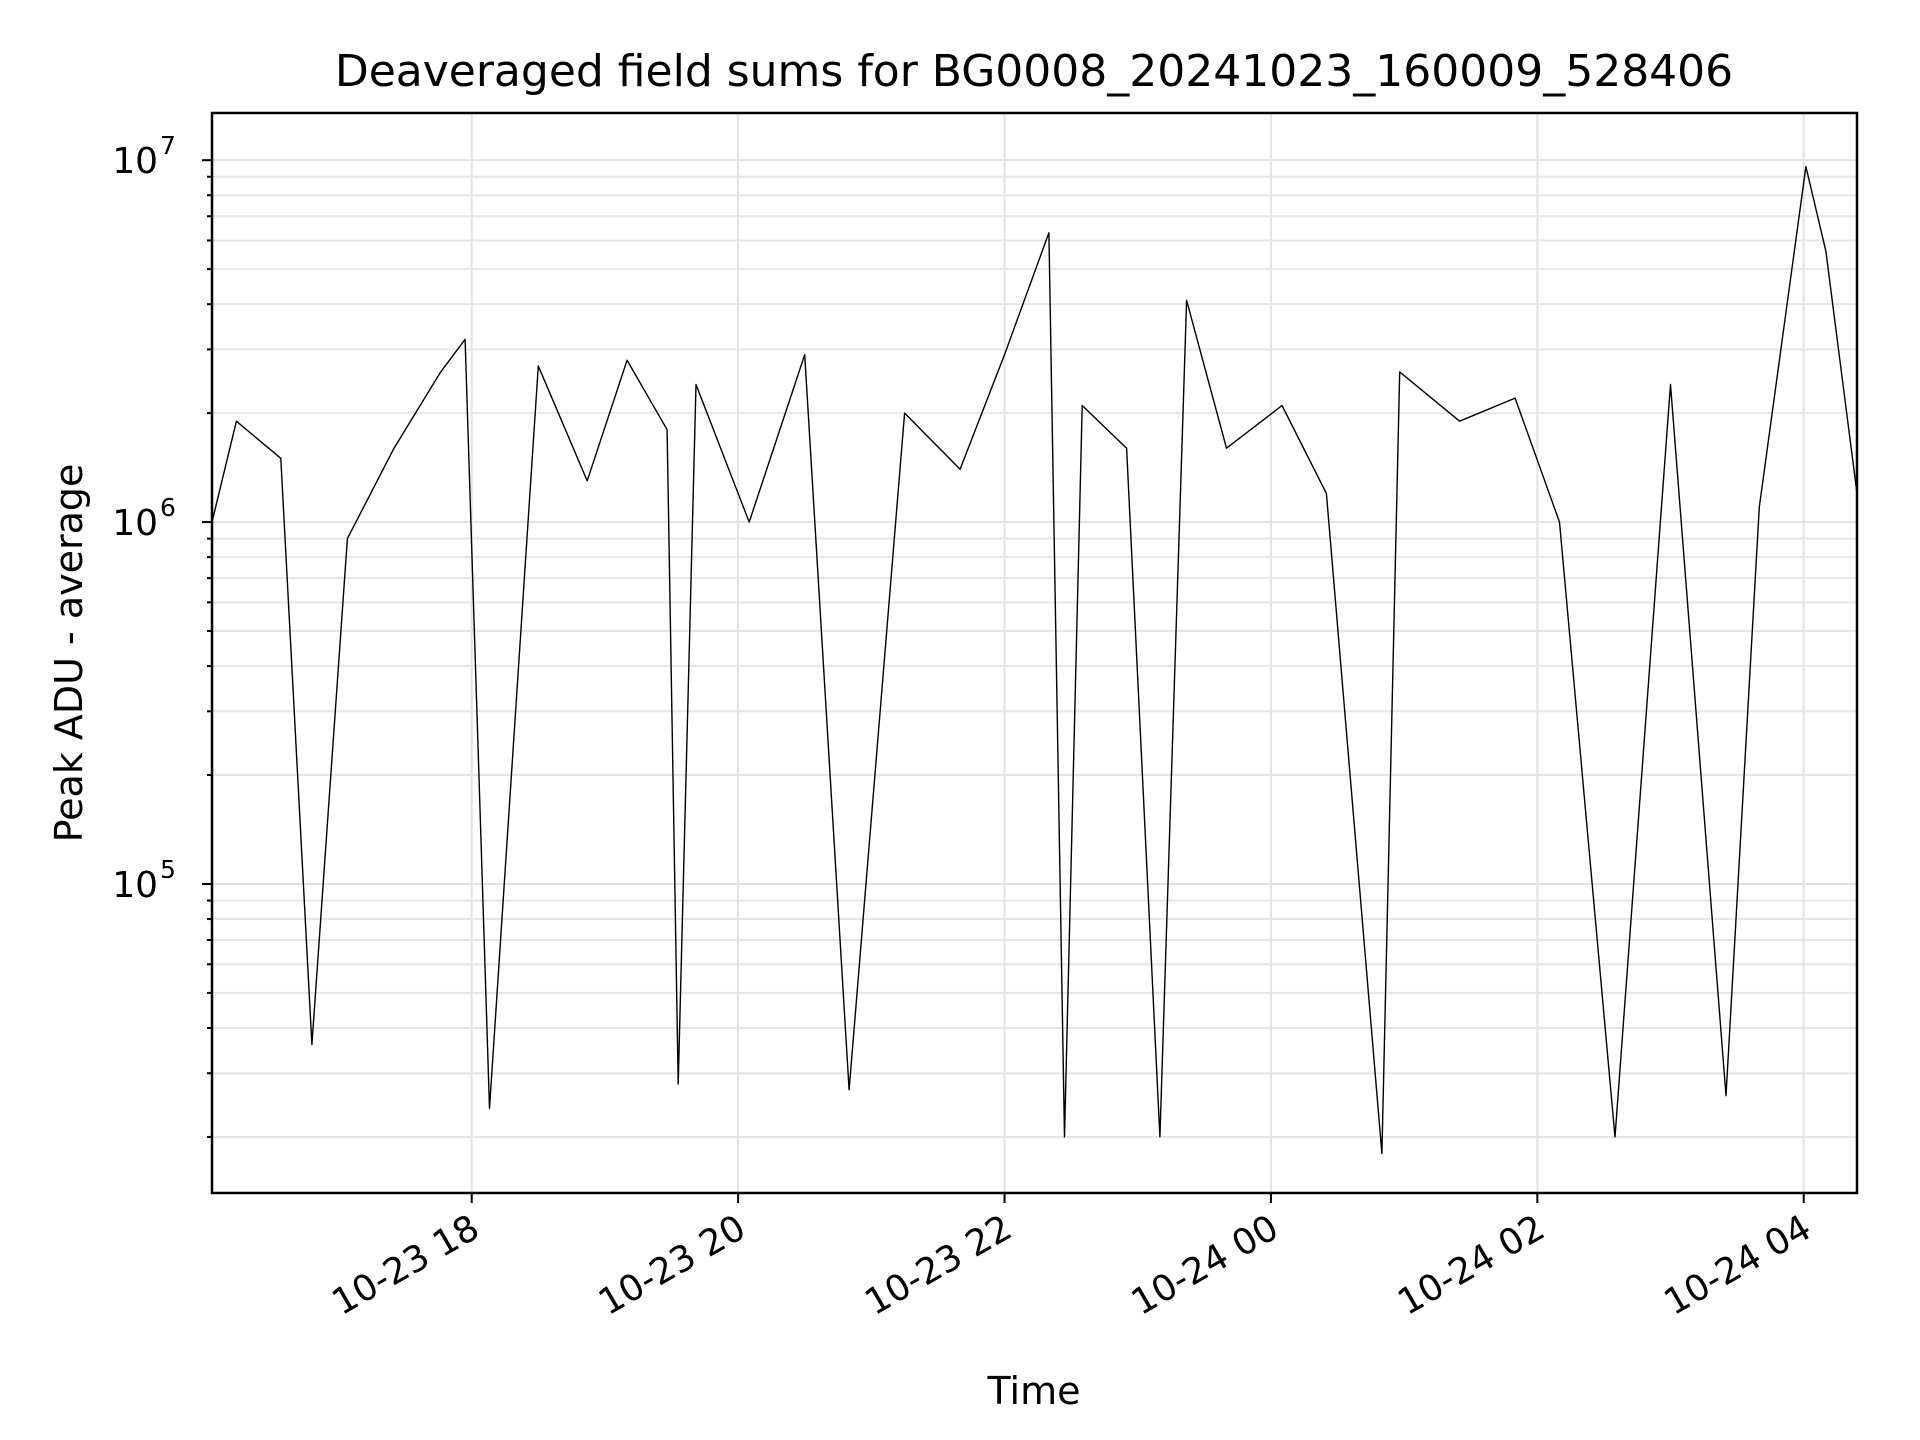 This screenshot has width=1920, height=1440. I want to click on x-axis-label: Time, so click(1034, 1391).